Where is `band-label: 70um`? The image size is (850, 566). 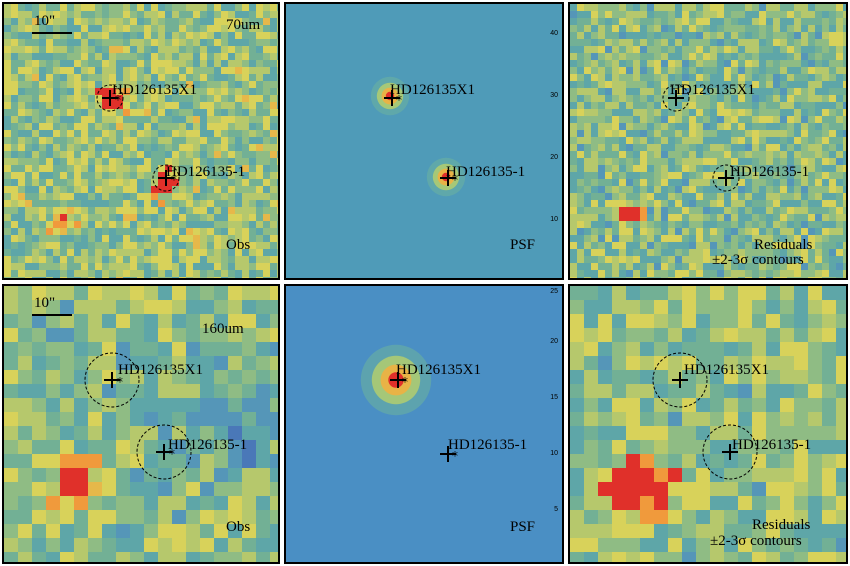
band-label: 70um is located at coordinates (243, 25).